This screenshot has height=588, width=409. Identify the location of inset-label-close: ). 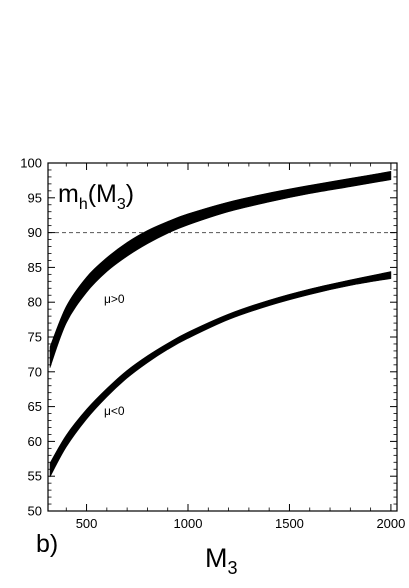
(130, 194).